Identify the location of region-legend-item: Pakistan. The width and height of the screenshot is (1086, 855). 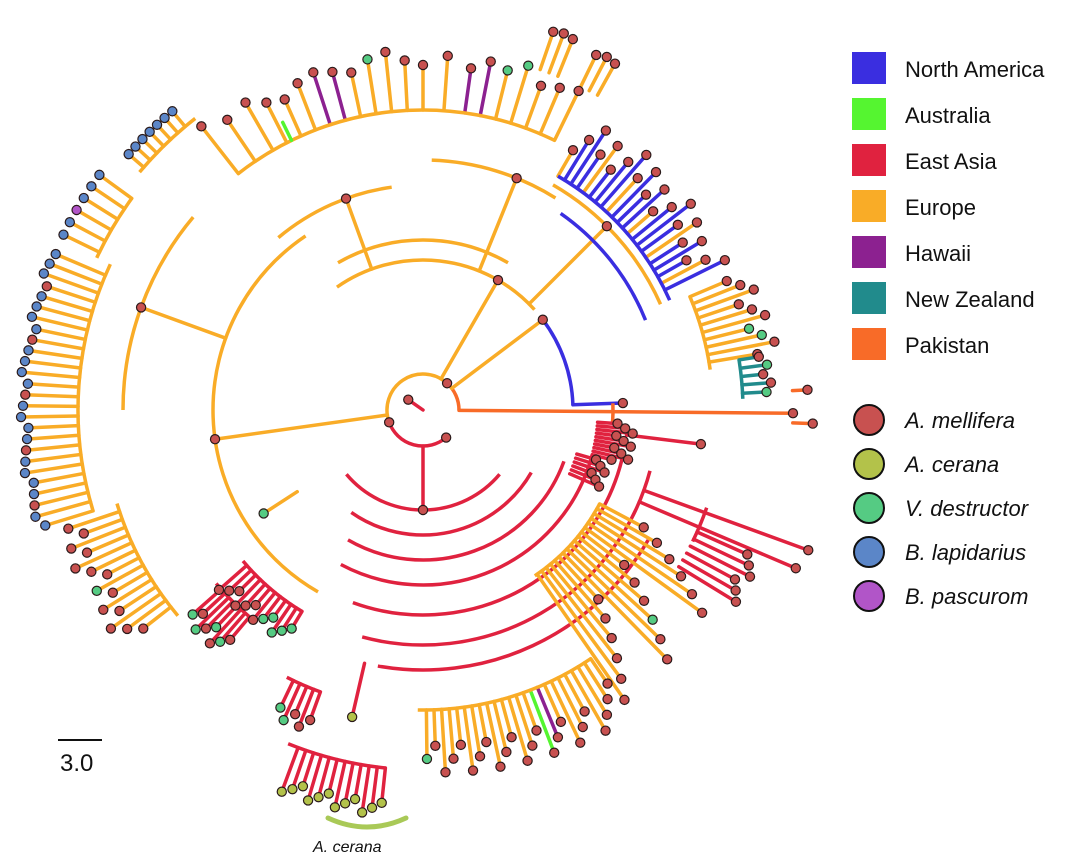
(920, 344).